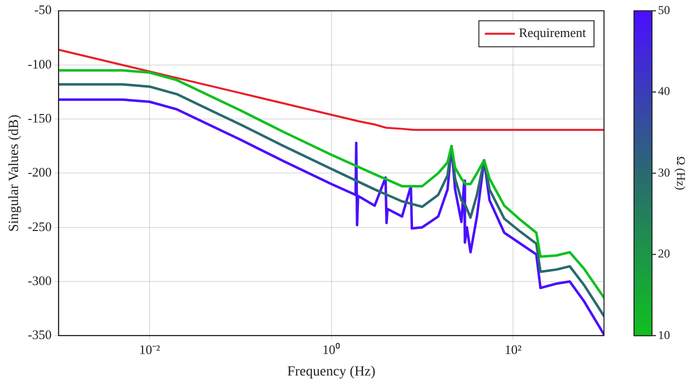  What do you see at coordinates (513, 349) in the screenshot?
I see `x-tick-label: 10²` at bounding box center [513, 349].